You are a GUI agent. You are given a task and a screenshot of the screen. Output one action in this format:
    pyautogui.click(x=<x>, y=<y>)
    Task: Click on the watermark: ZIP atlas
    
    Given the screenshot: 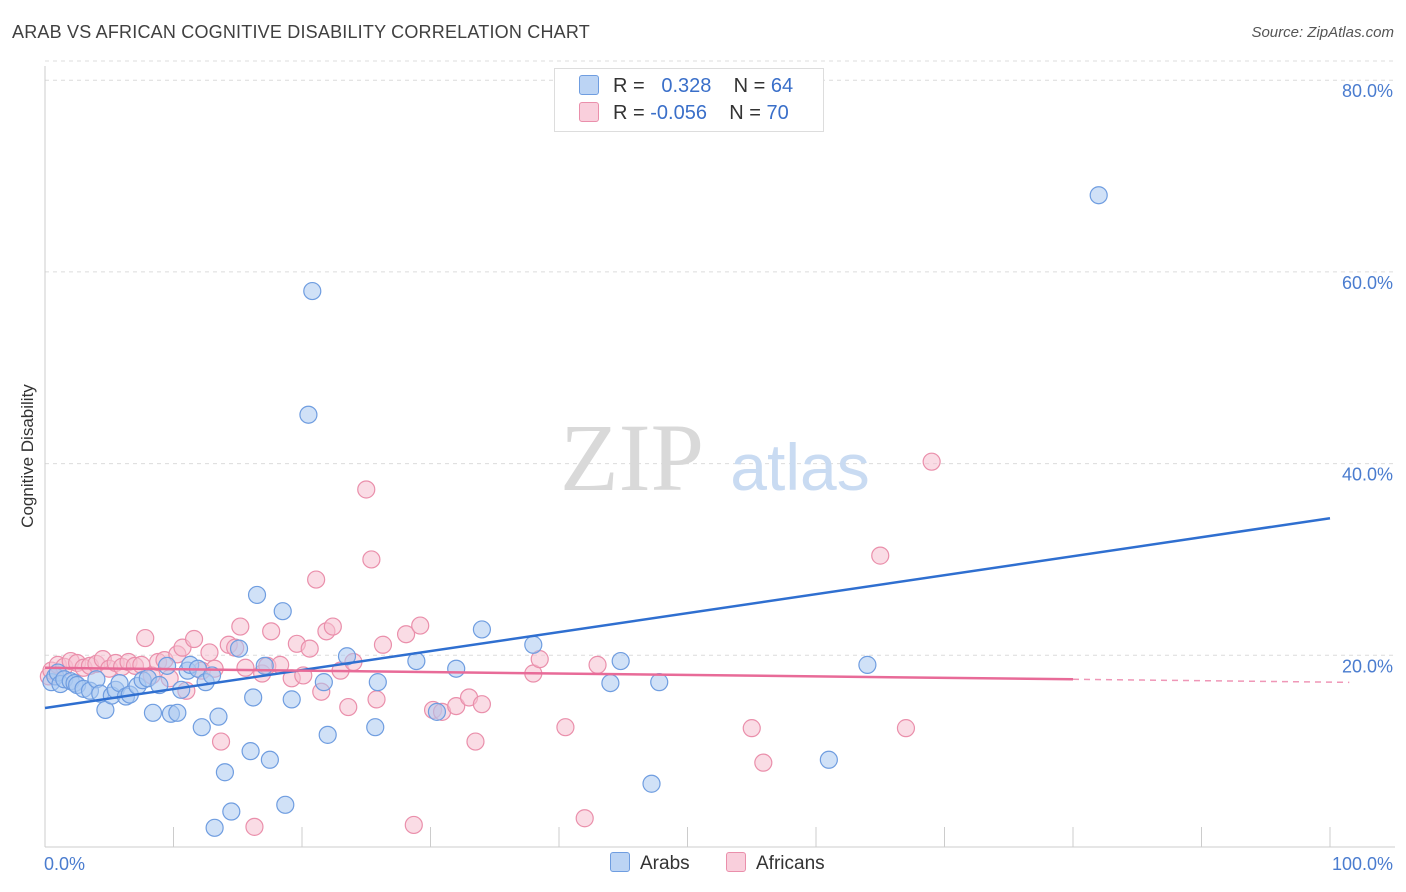 What is the action you would take?
    pyautogui.click(x=715, y=457)
    